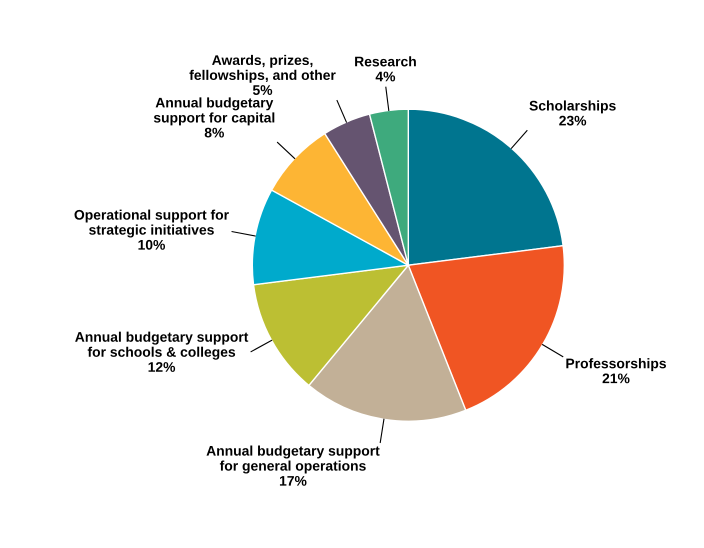  Describe the element at coordinates (572, 107) in the screenshot. I see `slice-label: Scholarships` at that location.